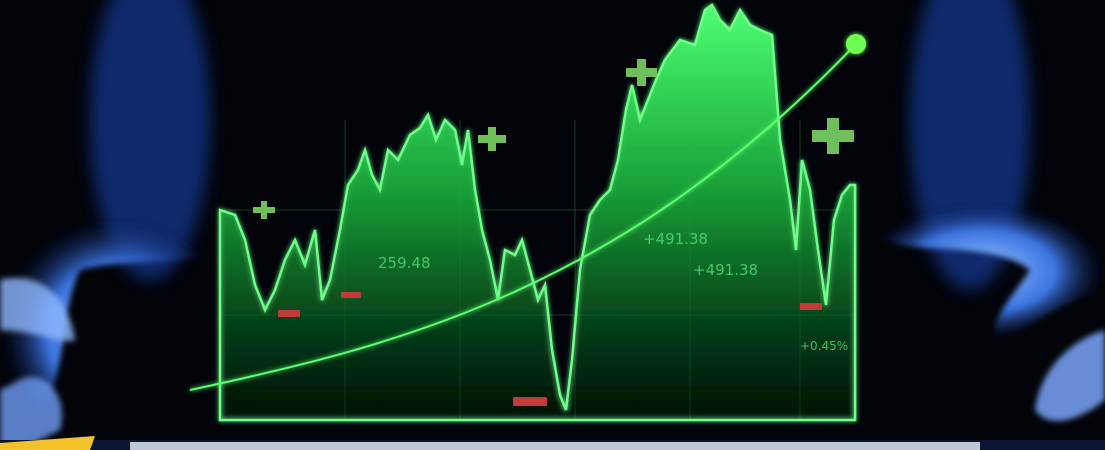  Describe the element at coordinates (150, 140) in the screenshot. I see `backlight` at that location.